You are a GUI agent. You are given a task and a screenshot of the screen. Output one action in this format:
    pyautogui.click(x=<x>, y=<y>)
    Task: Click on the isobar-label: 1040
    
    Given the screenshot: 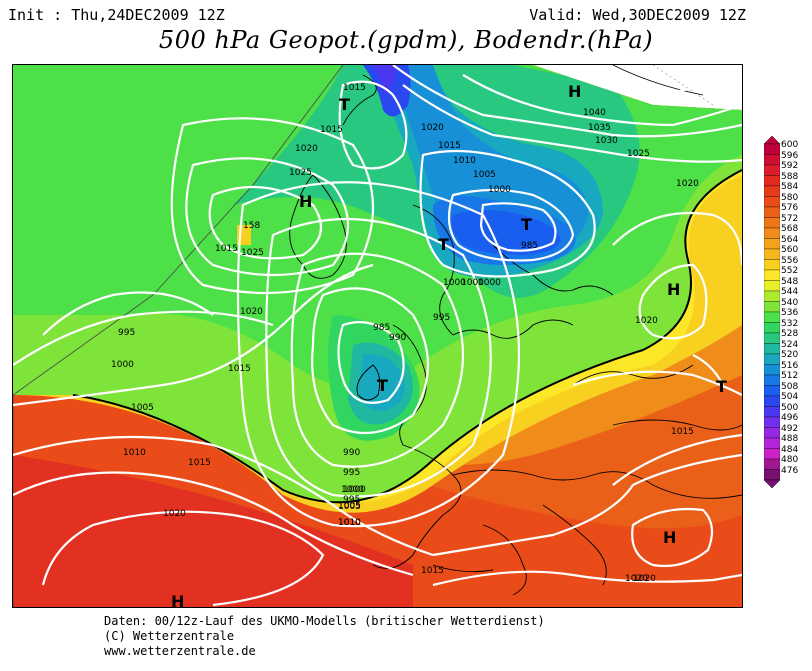 What is the action you would take?
    pyautogui.click(x=594, y=113)
    